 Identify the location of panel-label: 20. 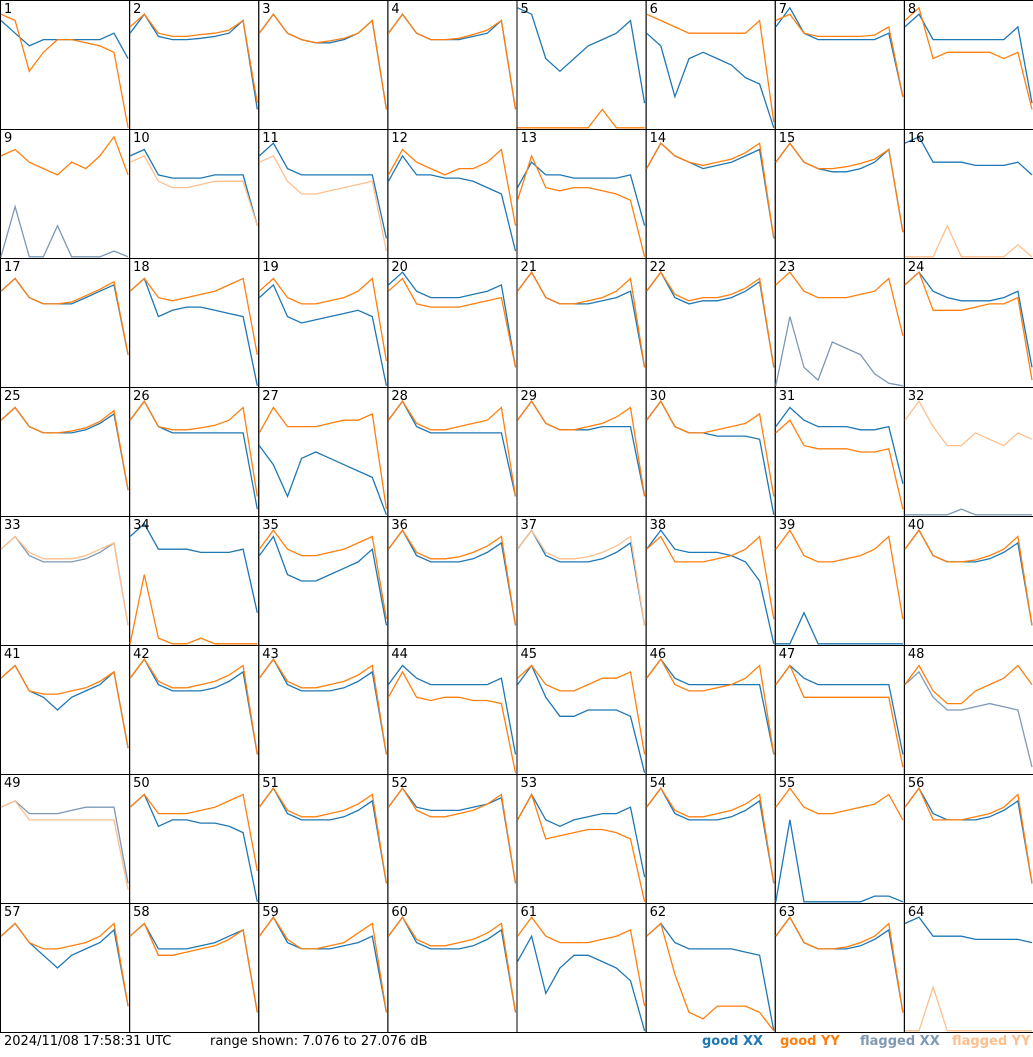
(399, 267).